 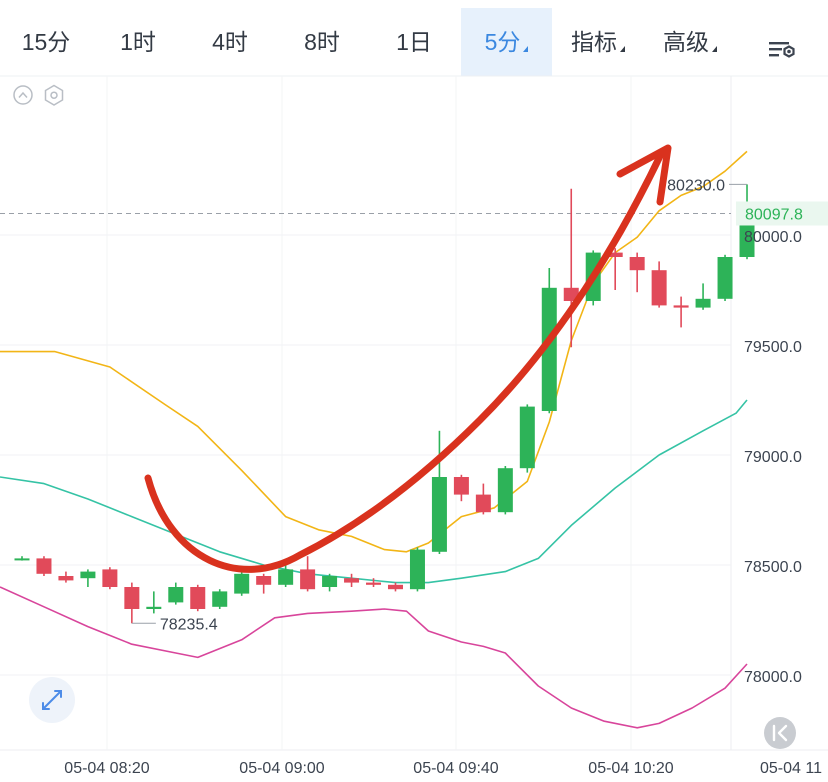 I want to click on hexagon-settings-icon, so click(x=54, y=96).